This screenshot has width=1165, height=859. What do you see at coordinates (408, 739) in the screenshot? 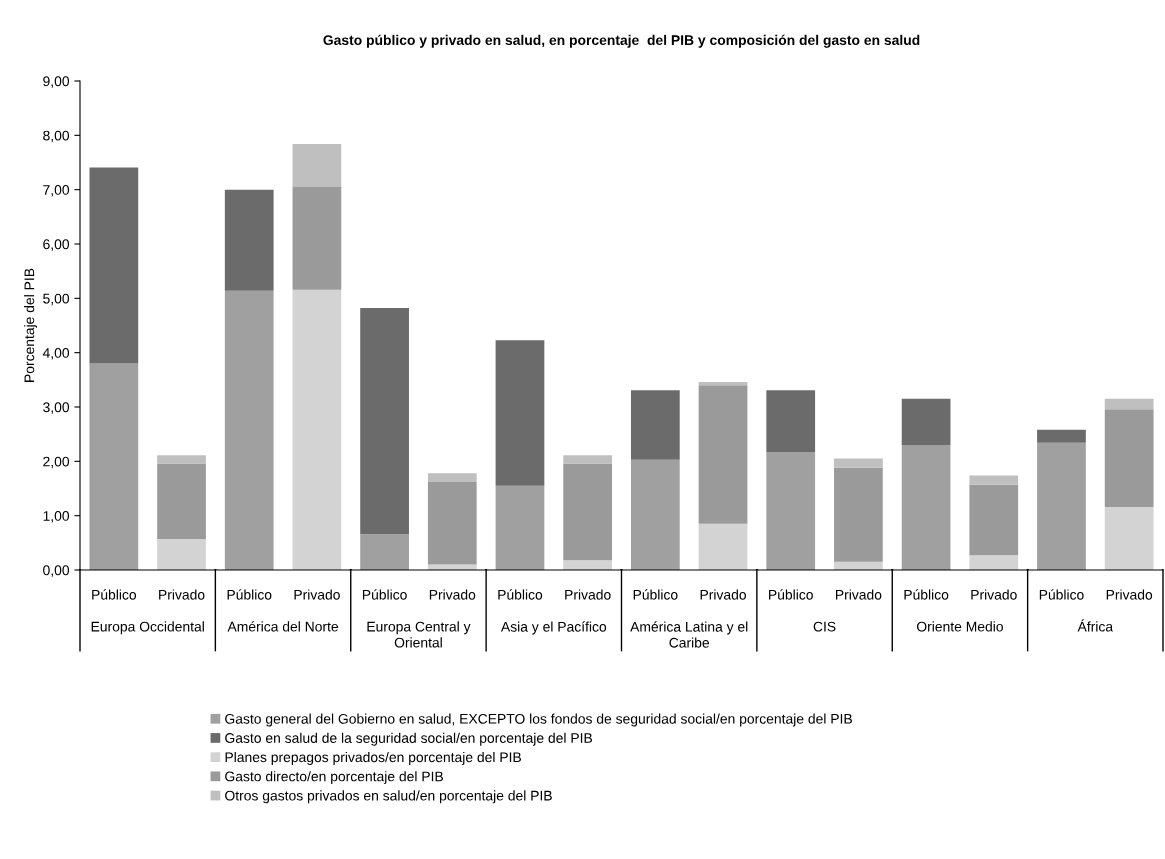
I see `legend-label: Gasto en salud de la seguridad social/en porcentaje del PIB` at bounding box center [408, 739].